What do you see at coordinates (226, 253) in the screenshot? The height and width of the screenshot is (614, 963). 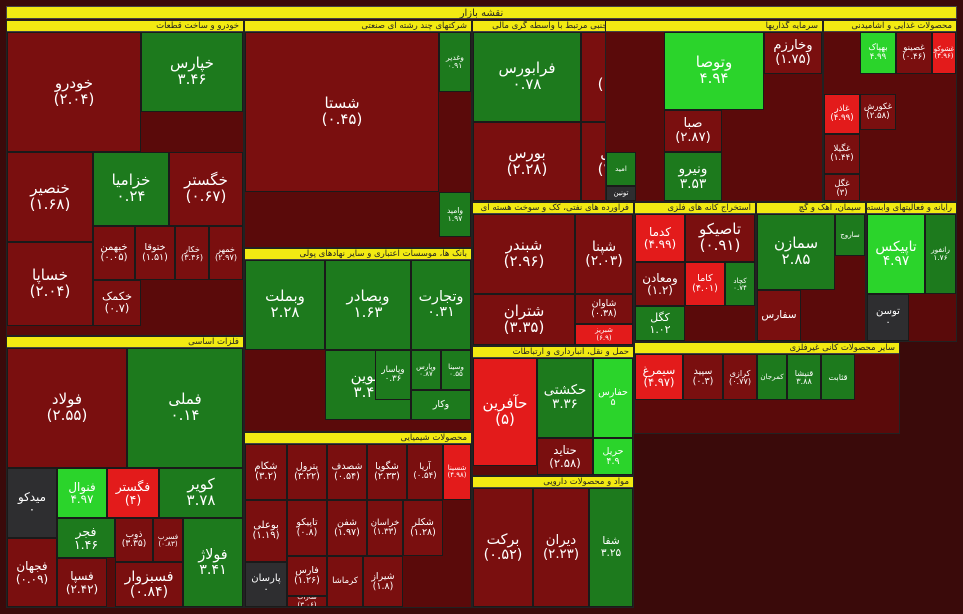 I see `stock-tile: خمهر (۲.۹۷)` at bounding box center [226, 253].